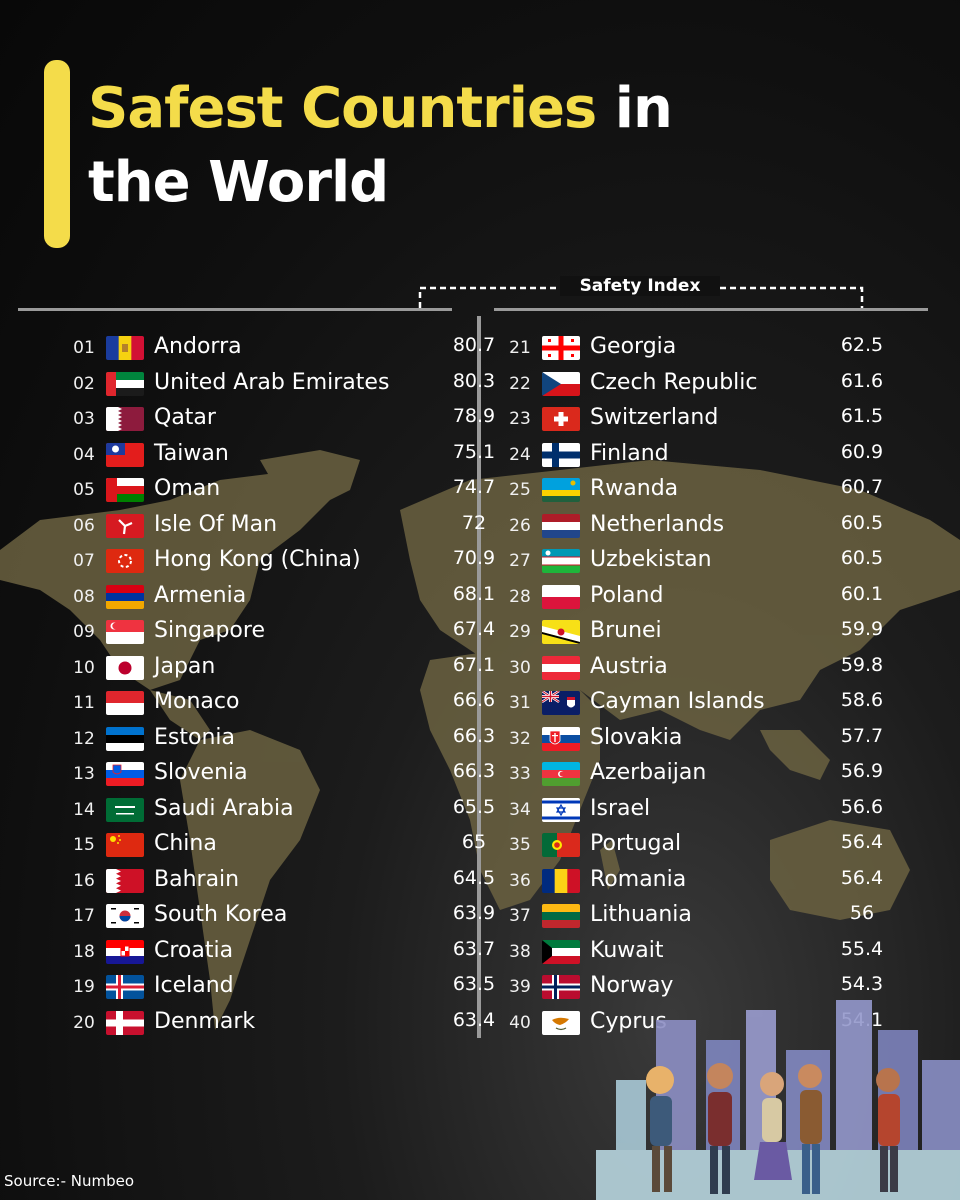  I want to click on safety-index-value: 61.5, so click(862, 416).